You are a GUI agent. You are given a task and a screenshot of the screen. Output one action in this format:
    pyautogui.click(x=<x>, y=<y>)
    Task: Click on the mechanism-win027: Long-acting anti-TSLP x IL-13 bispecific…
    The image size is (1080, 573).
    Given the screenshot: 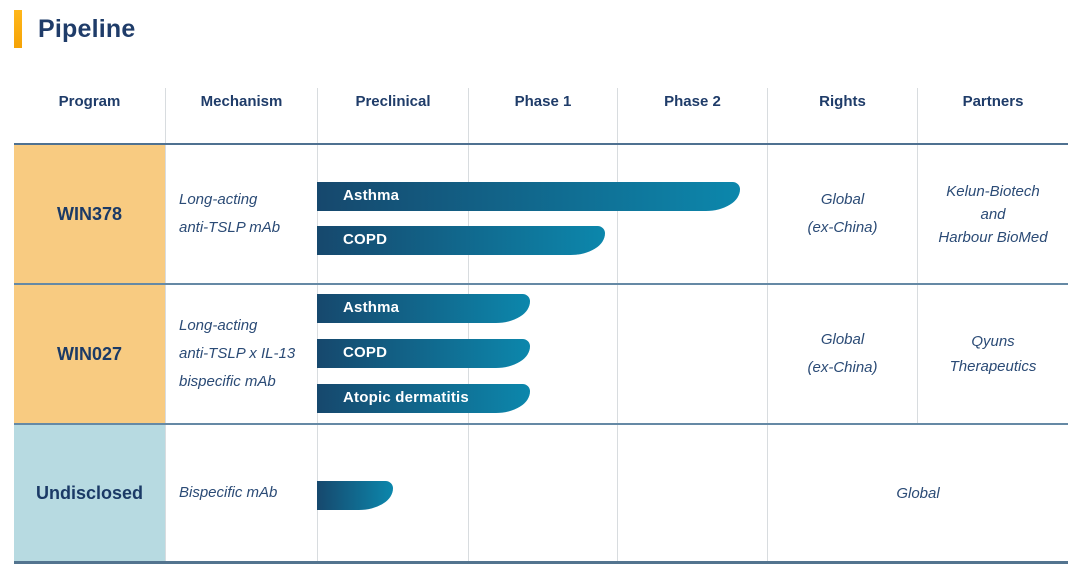 What is the action you would take?
    pyautogui.click(x=241, y=354)
    